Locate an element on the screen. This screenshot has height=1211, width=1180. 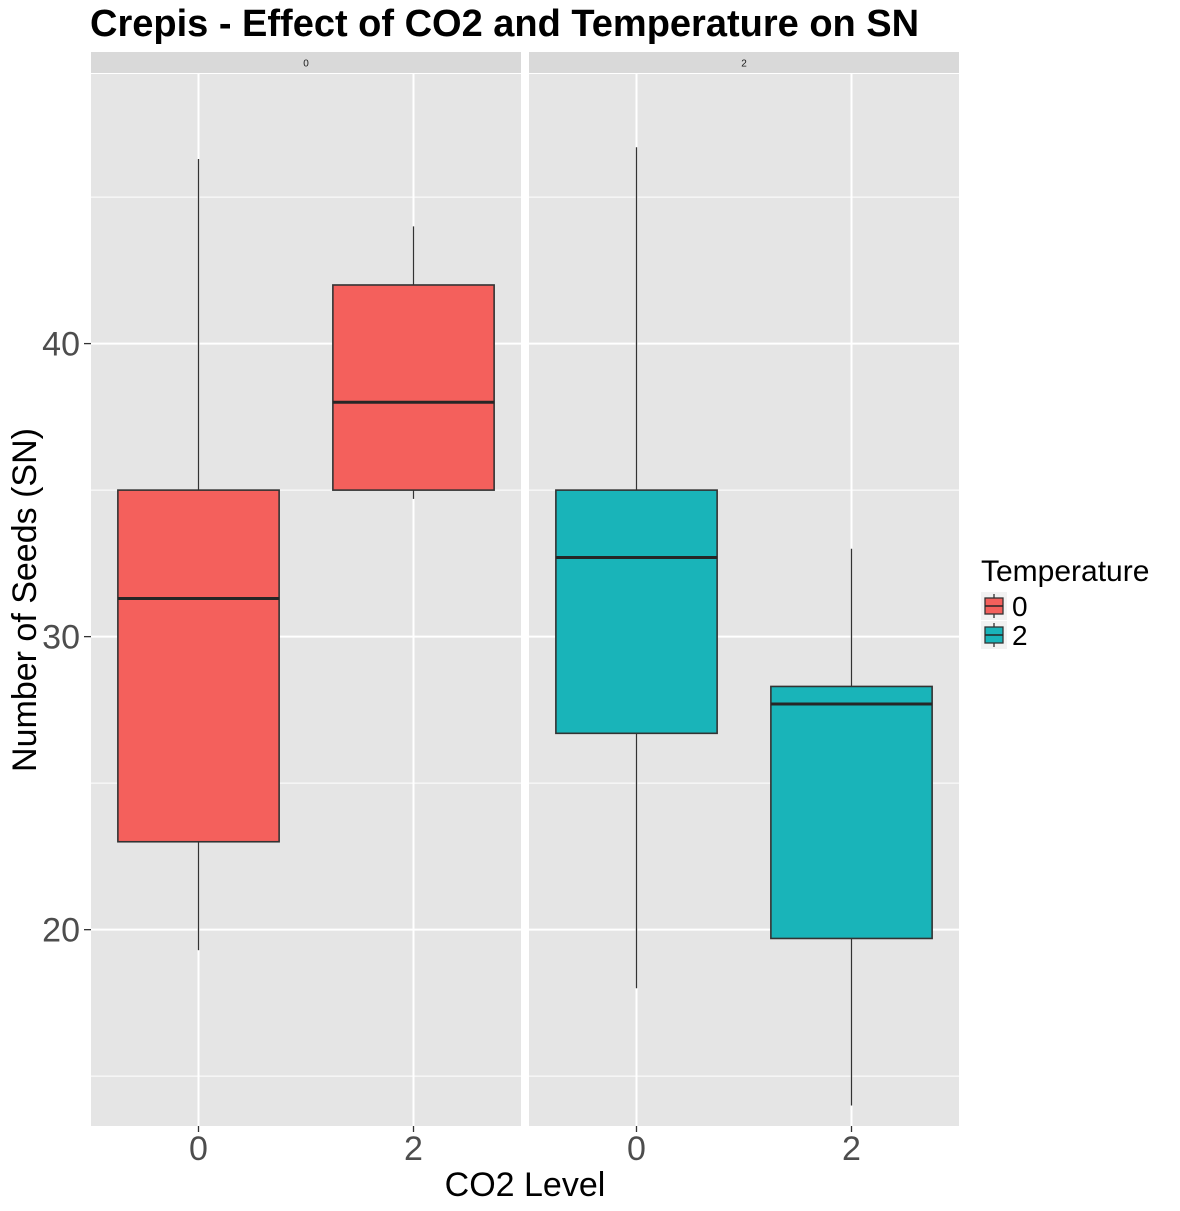
facet-strip-label: 0 is located at coordinates (306, 64).